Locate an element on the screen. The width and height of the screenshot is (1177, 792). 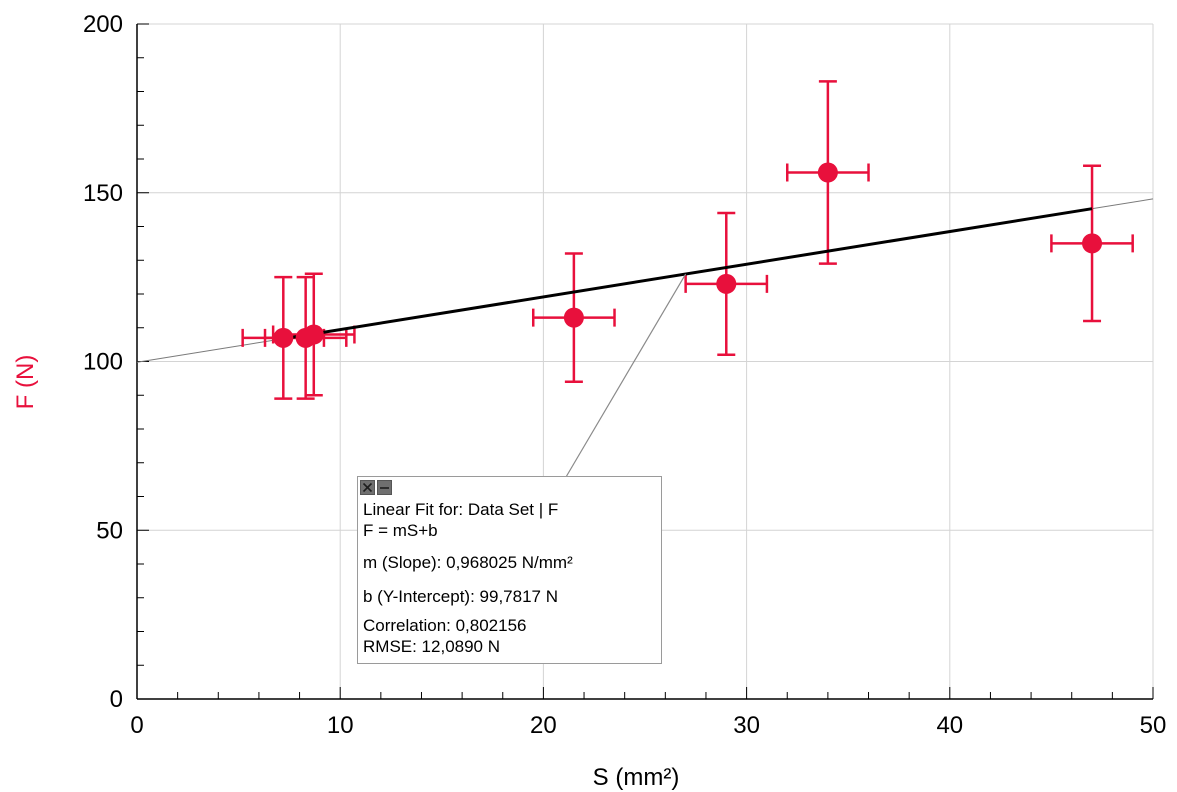
fit-title: Linear Fit for: Data Set | F is located at coordinates (461, 509).